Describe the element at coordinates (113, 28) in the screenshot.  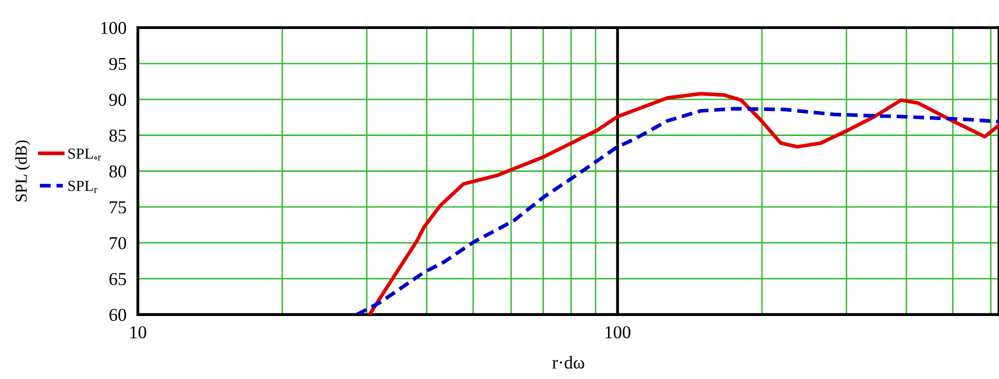
I see `y-tick-label: 100` at that location.